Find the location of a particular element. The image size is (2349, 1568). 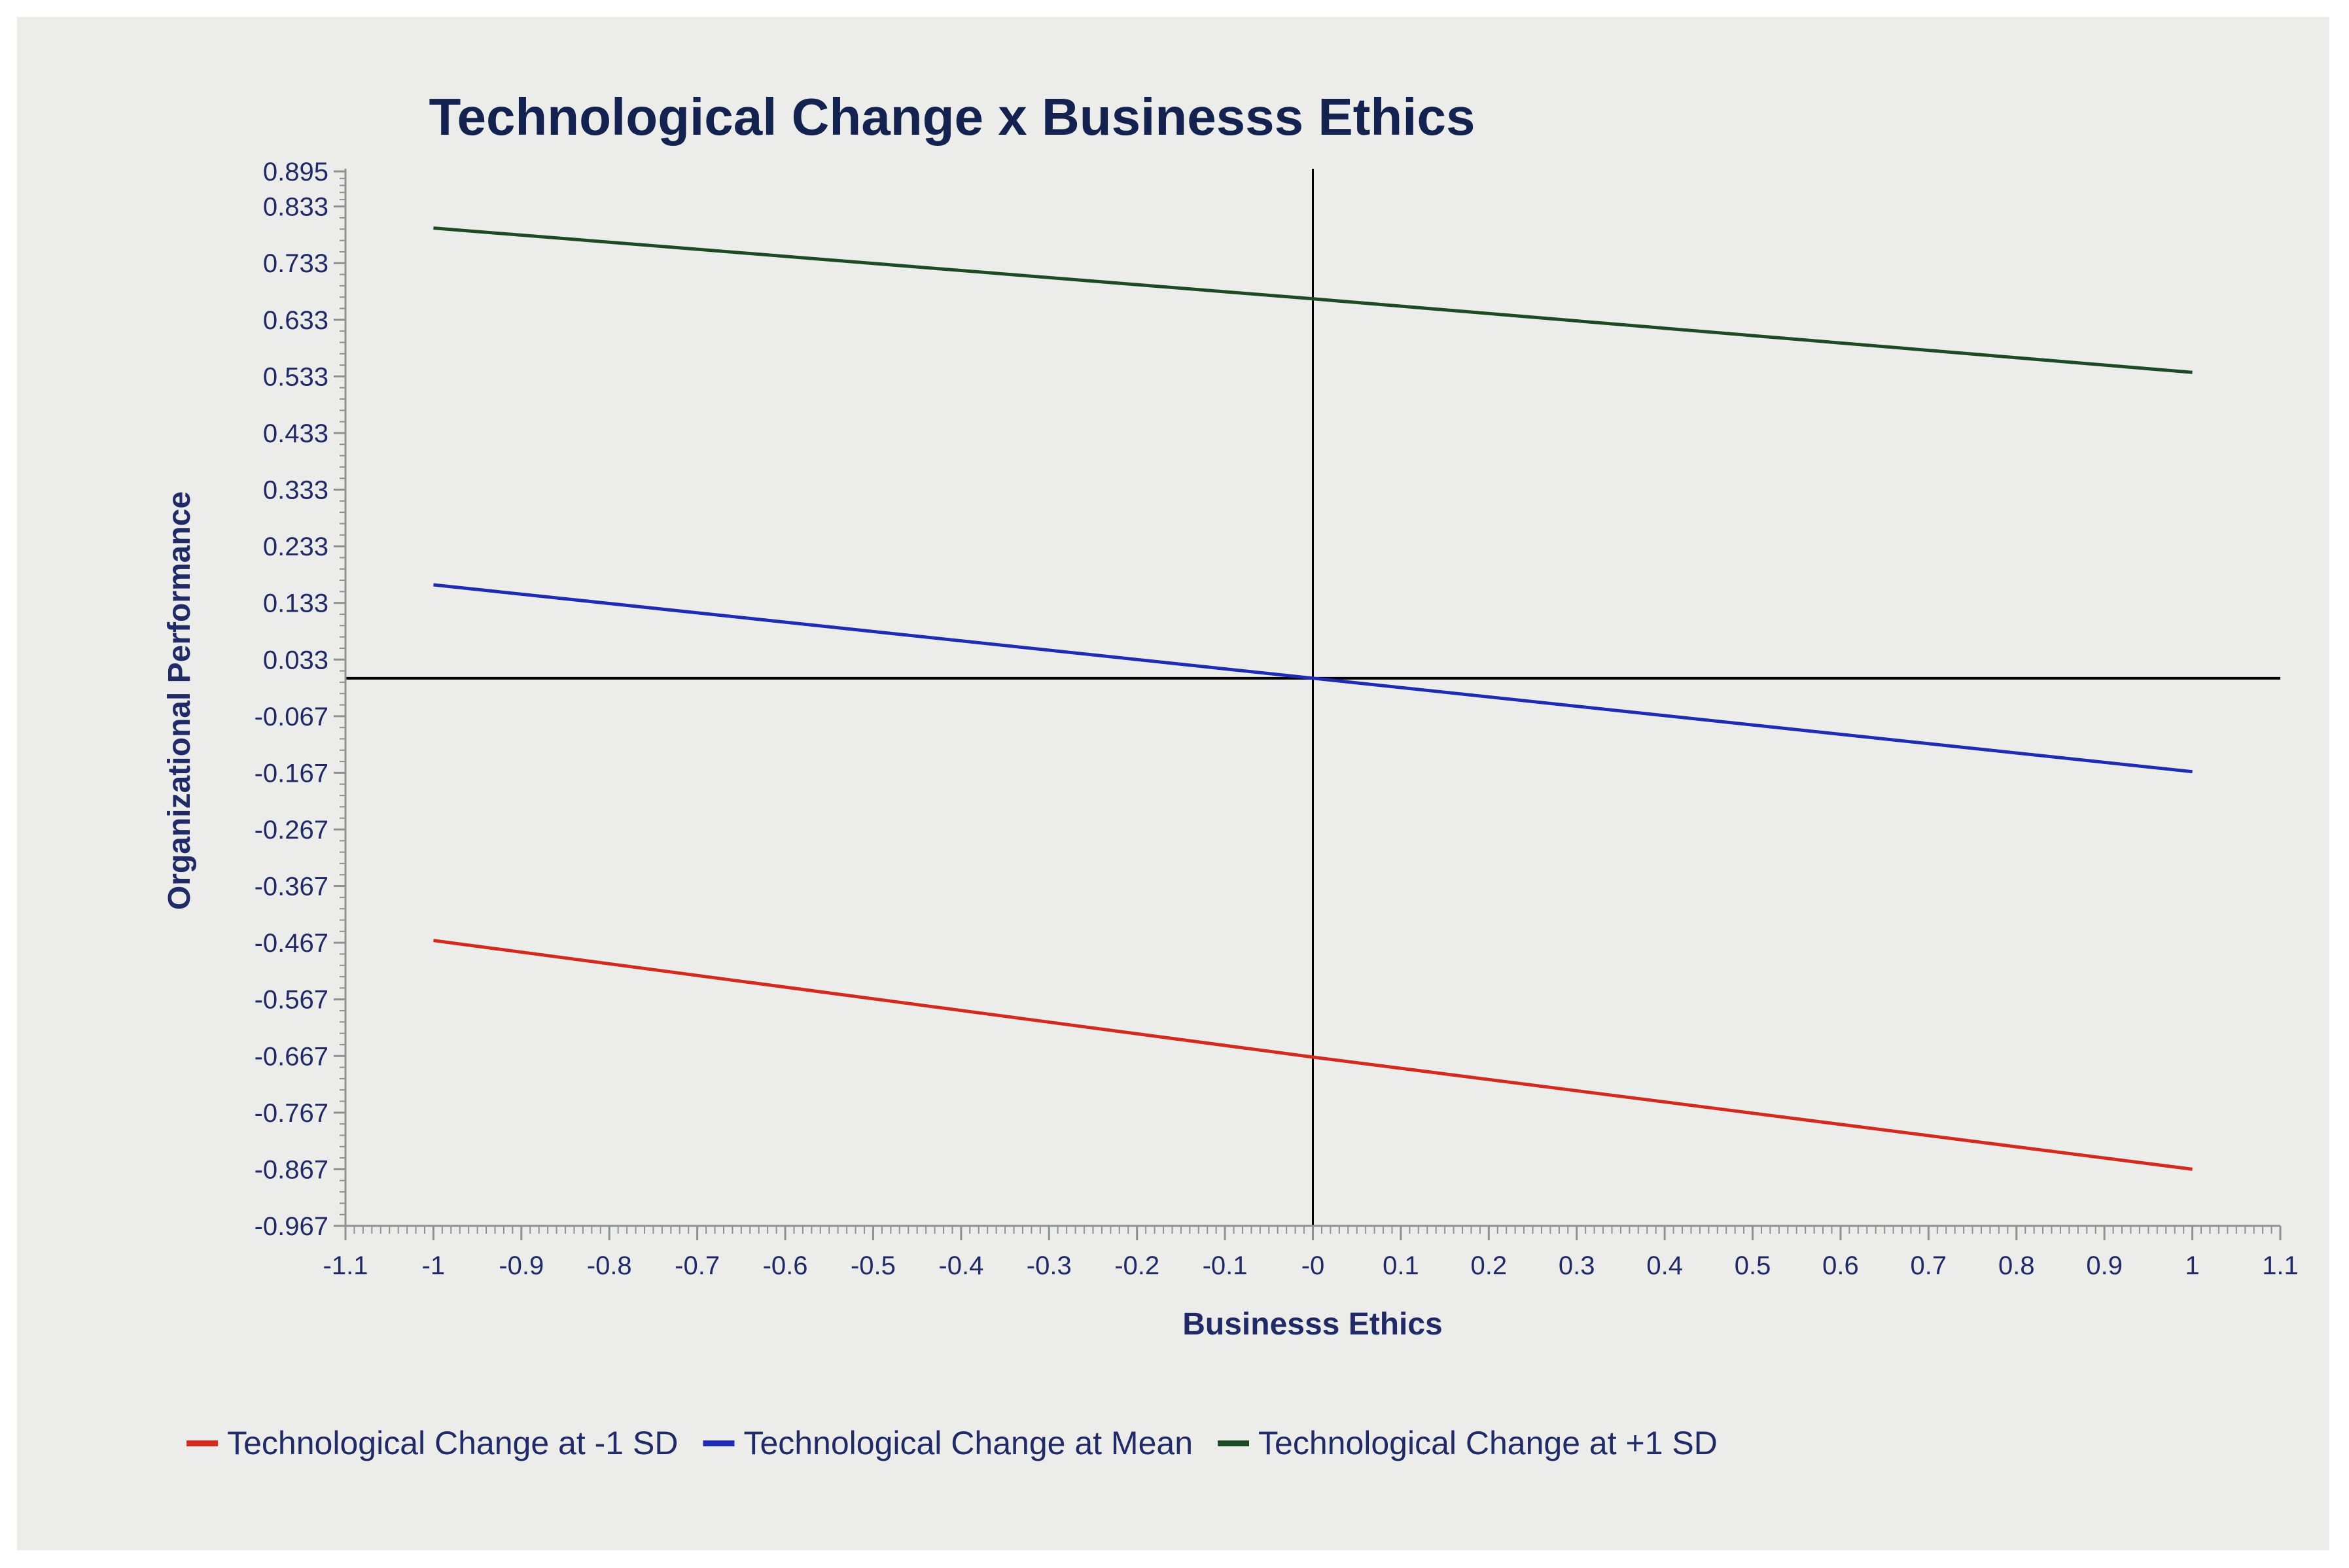

x-tick-label: 0.3 is located at coordinates (1577, 1265).